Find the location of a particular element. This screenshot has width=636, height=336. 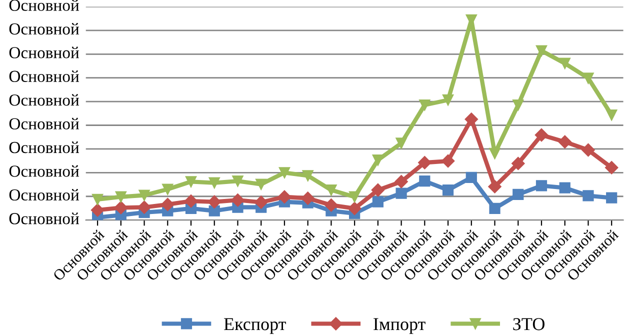

legend-label: Експорт is located at coordinates (255, 326).